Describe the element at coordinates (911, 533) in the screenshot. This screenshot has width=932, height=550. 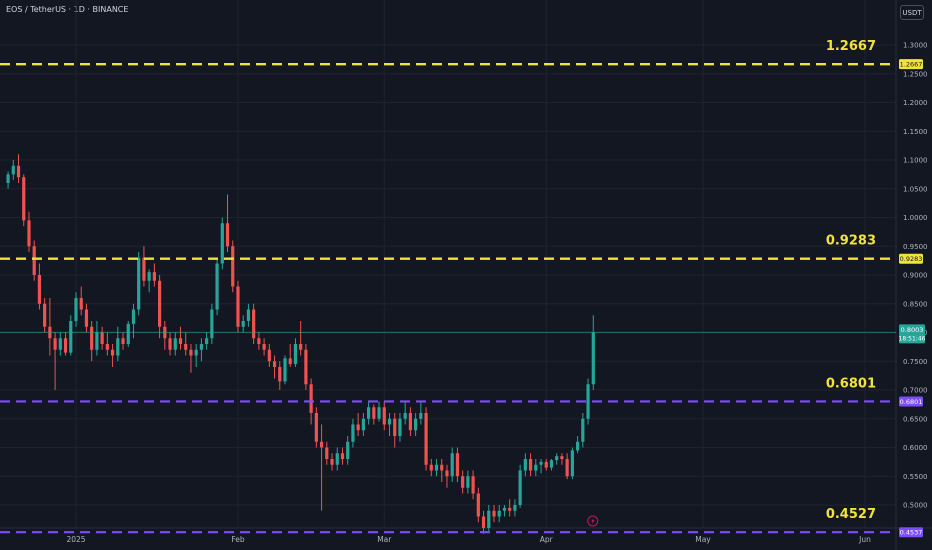
I see `level-badge-text: 0.4537` at that location.